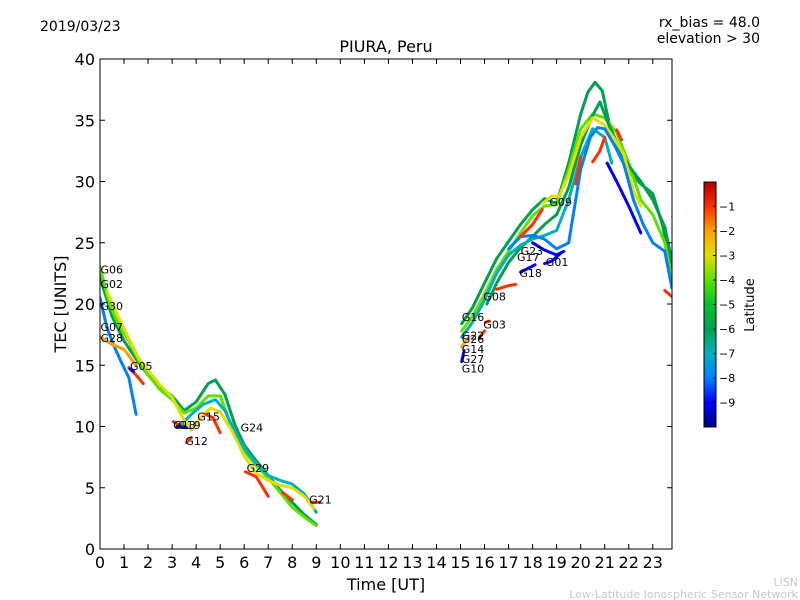 Image resolution: width=800 pixels, height=600 pixels. What do you see at coordinates (292, 562) in the screenshot?
I see `x-tick-label: 8` at bounding box center [292, 562].